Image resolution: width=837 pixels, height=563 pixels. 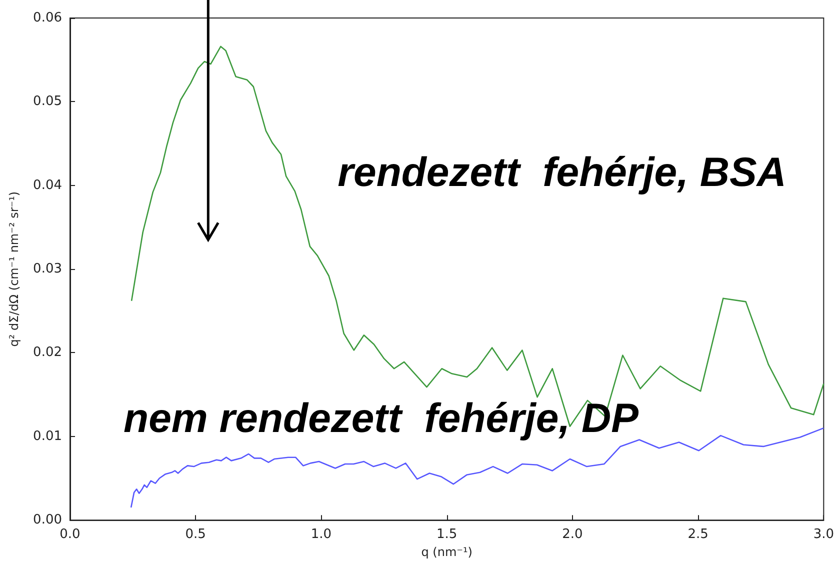 What do you see at coordinates (70, 534) in the screenshot?
I see `x-tick-label: 0.0` at bounding box center [70, 534].